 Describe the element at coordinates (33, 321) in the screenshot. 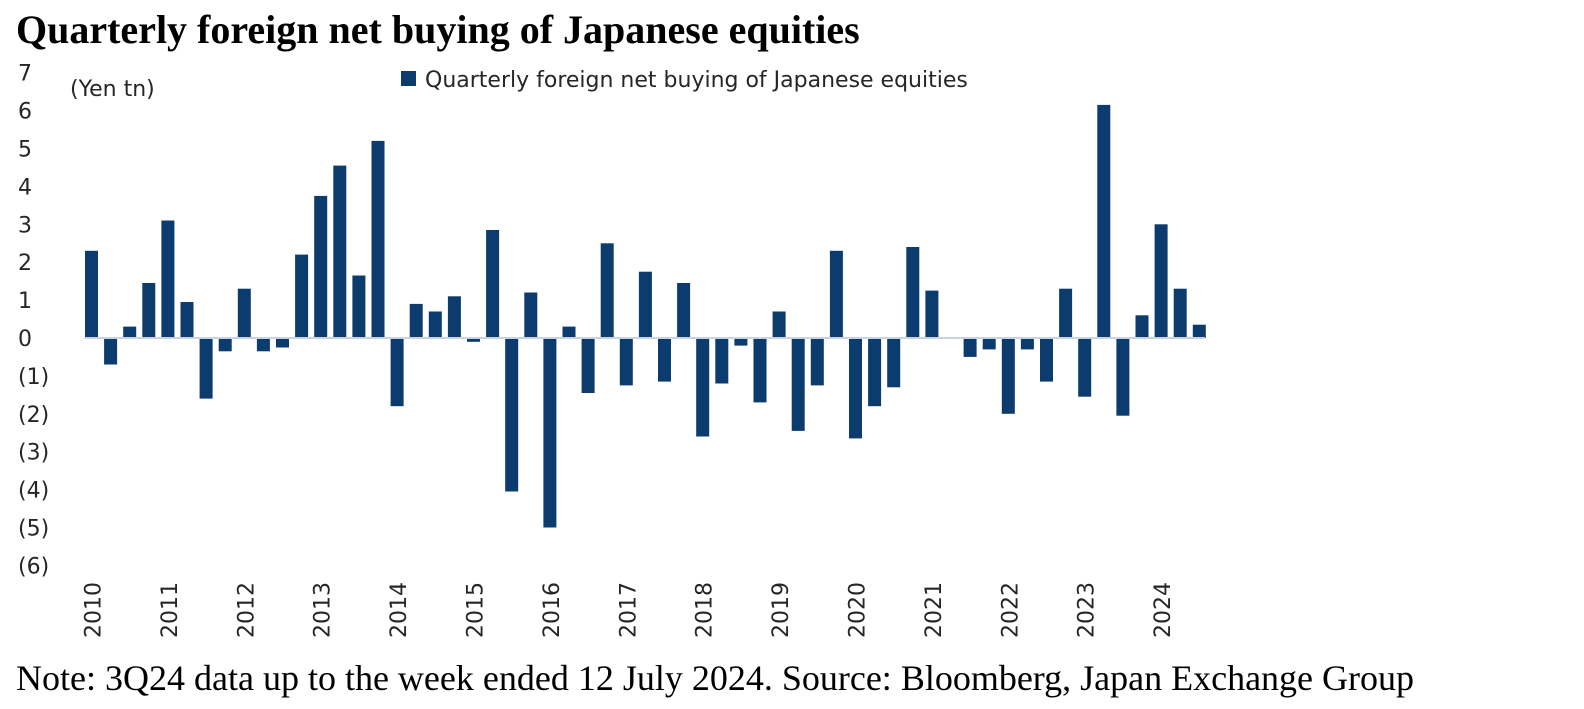

I see `y-axis: 7 6 5 4 3 2 1 0 (1) (2) (3) (4) (5) (6)` at that location.